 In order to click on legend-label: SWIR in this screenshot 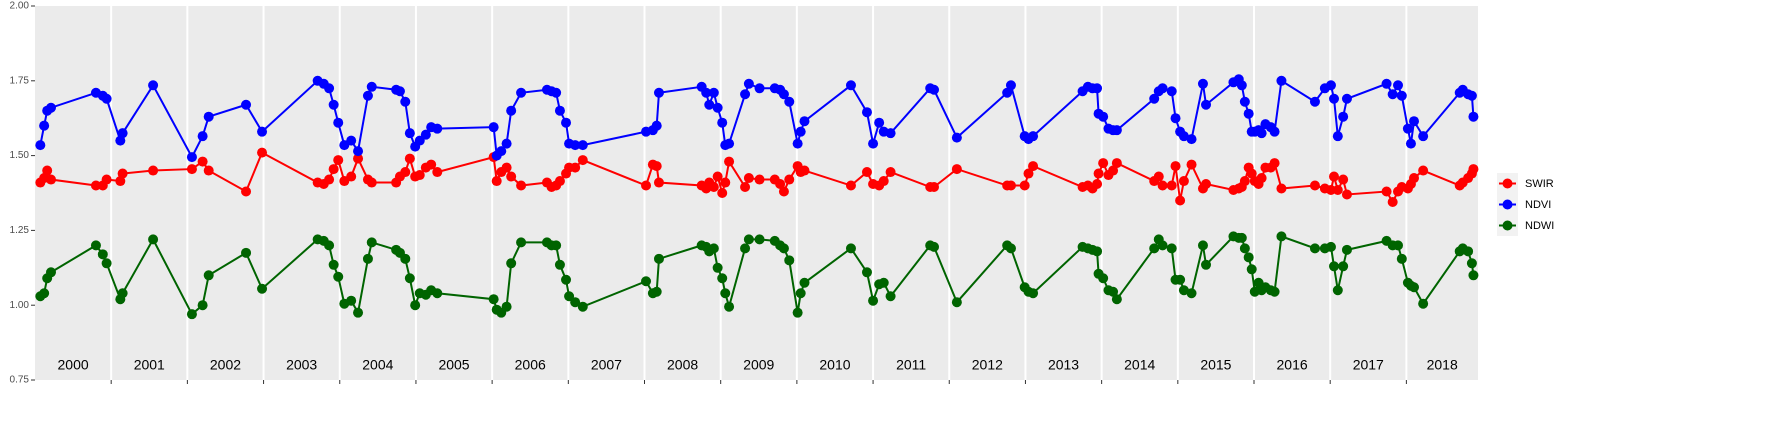, I will do `click(1539, 184)`.